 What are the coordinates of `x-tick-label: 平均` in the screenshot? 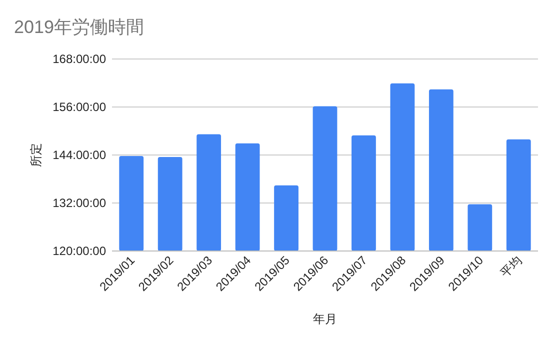 It's located at (511, 266).